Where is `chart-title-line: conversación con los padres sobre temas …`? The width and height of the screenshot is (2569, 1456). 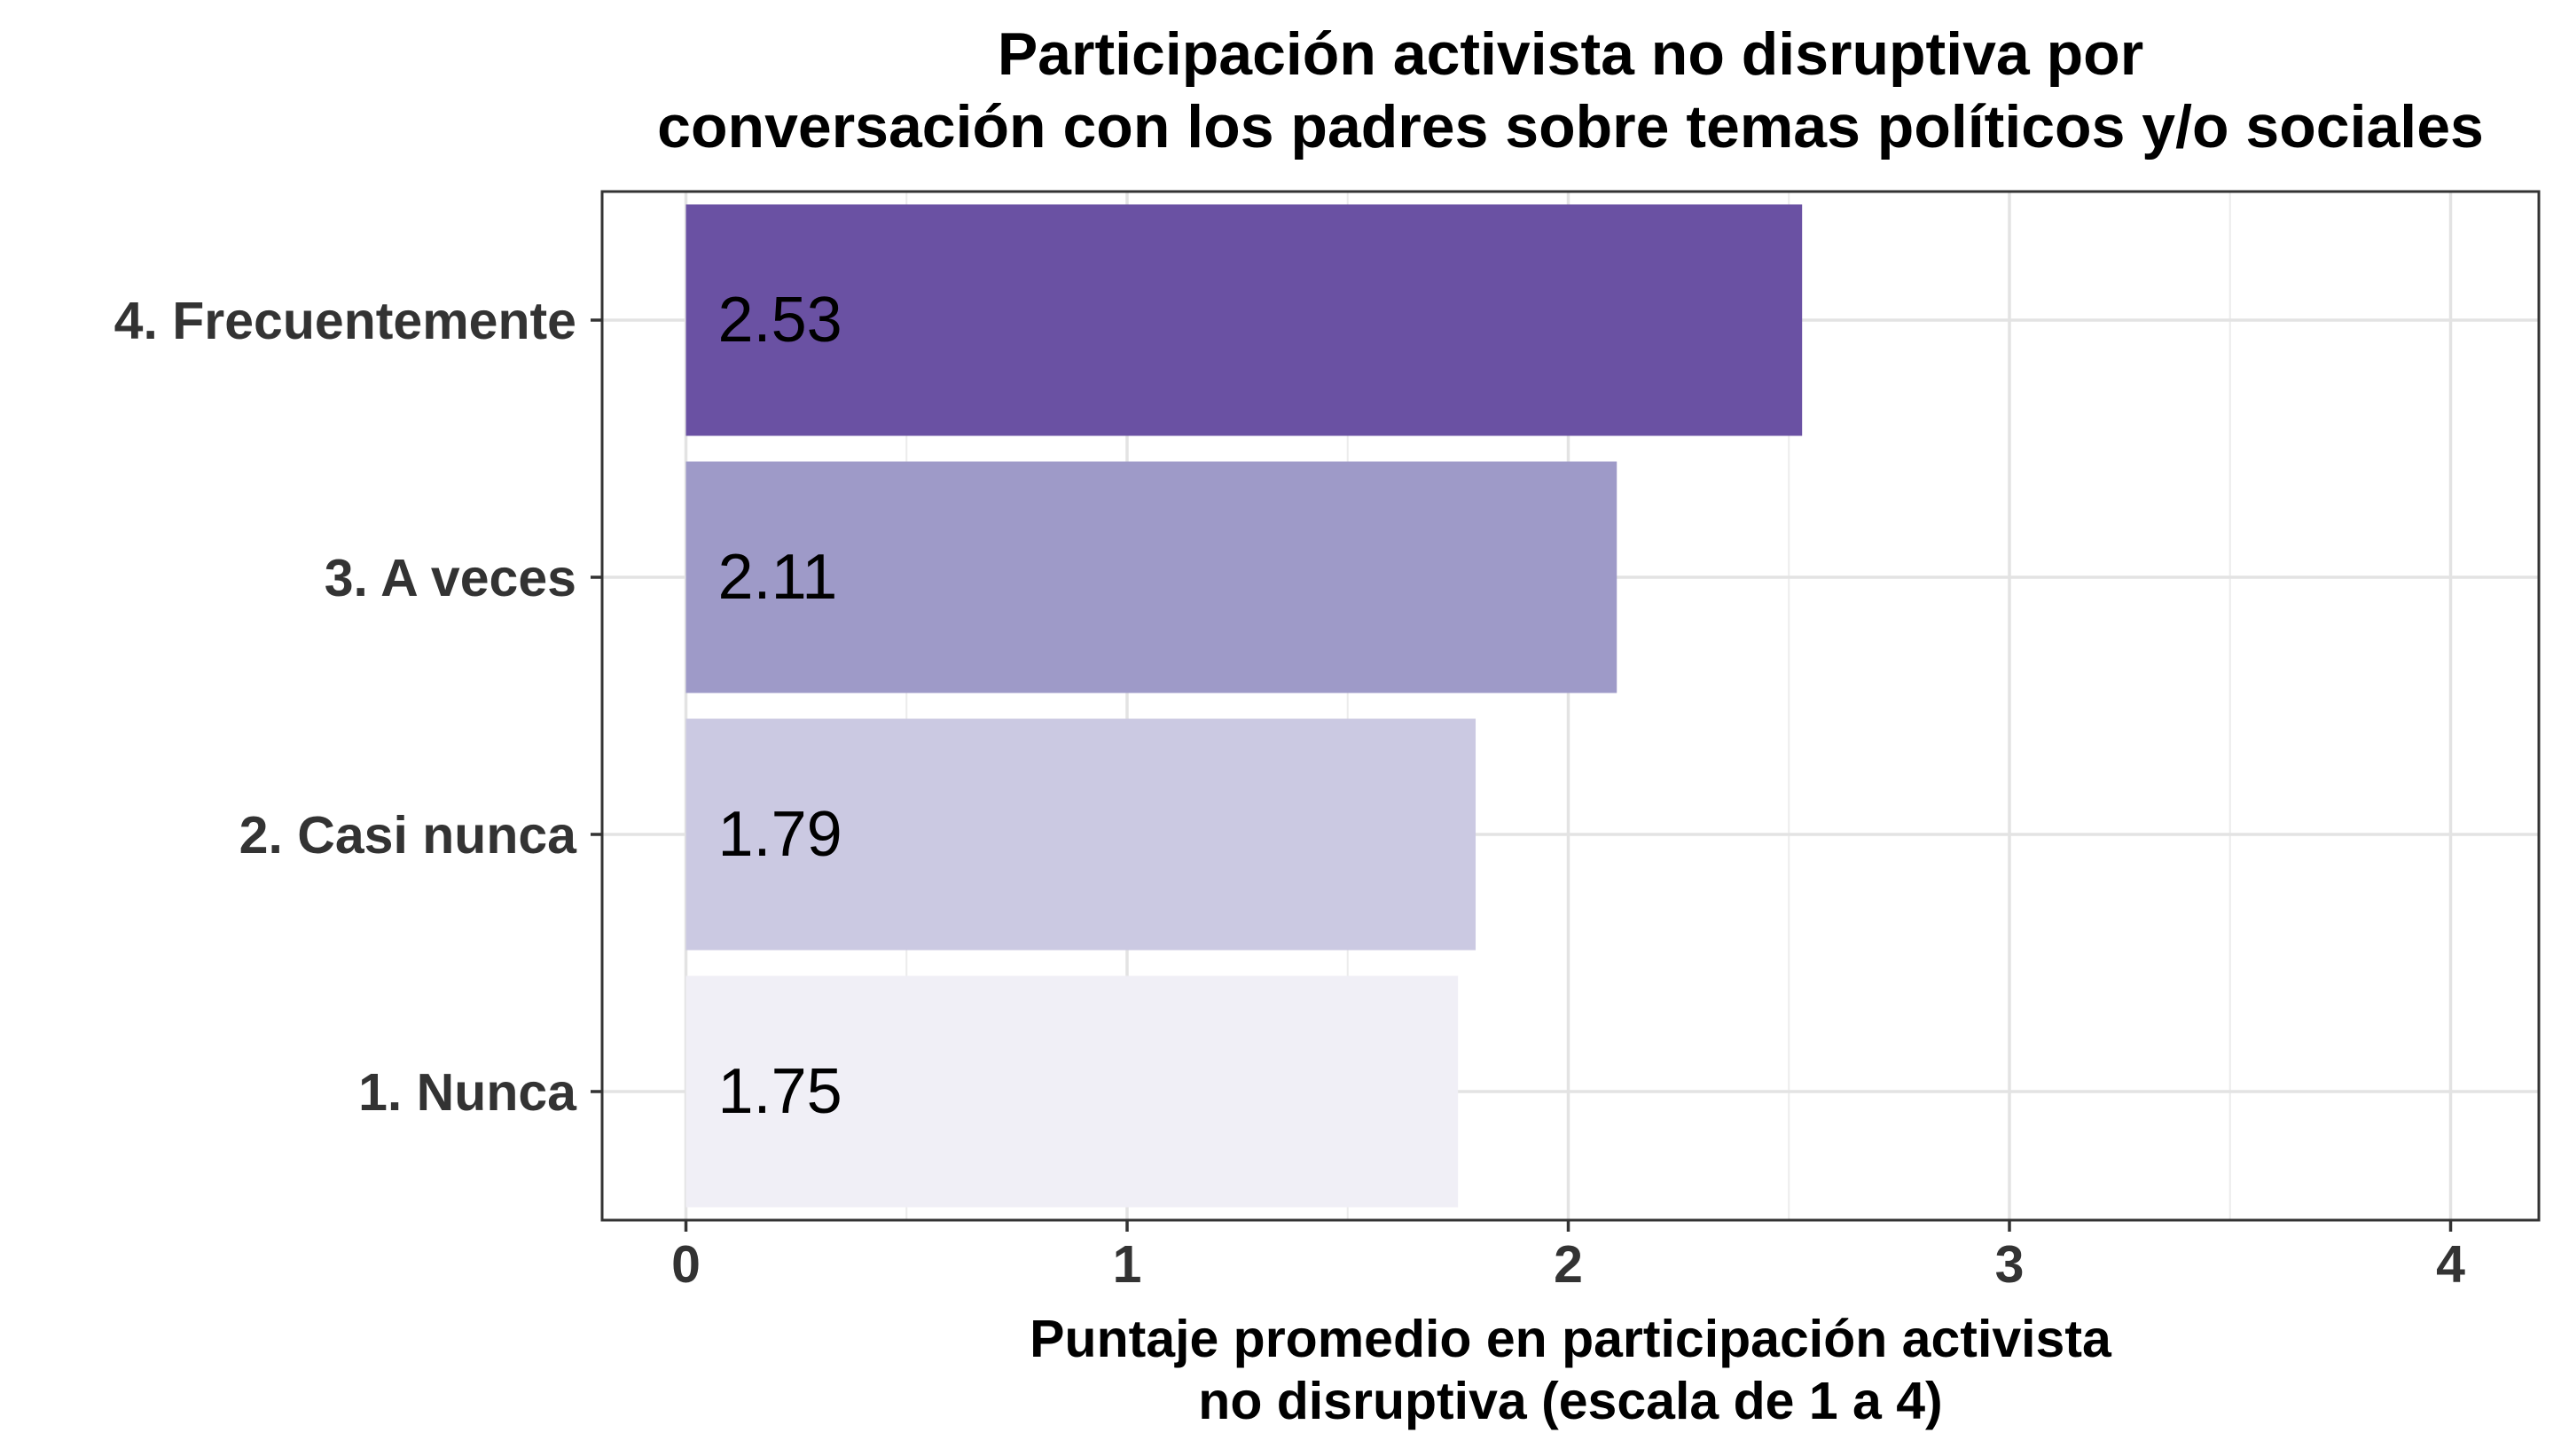 chart-title-line: conversación con los padres sobre temas … is located at coordinates (1570, 126).